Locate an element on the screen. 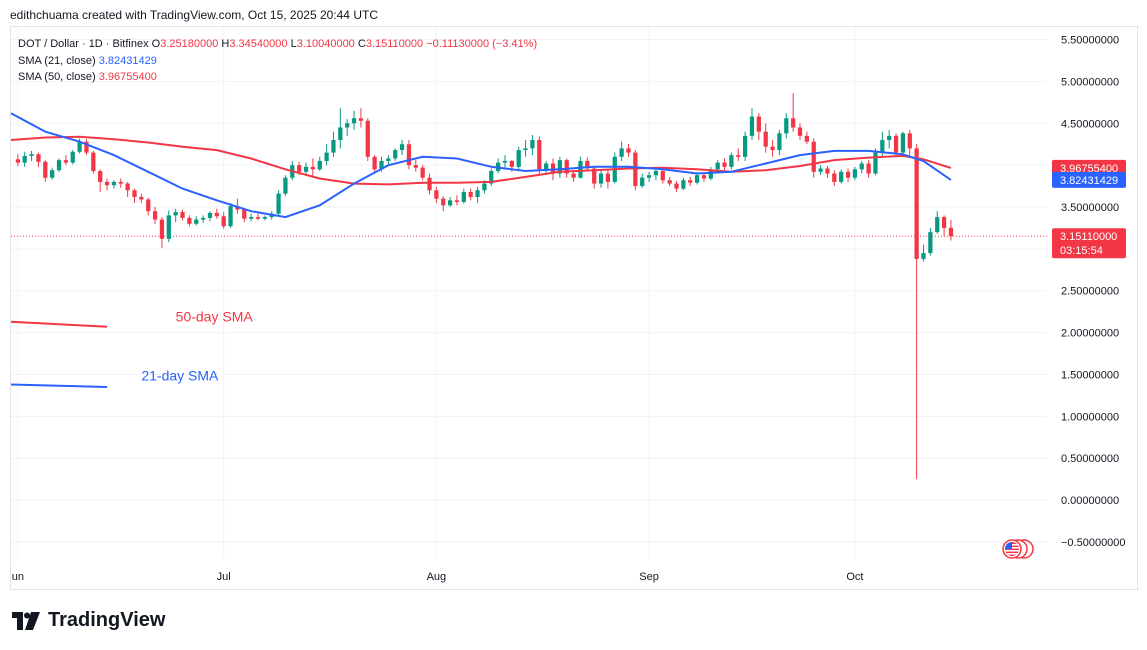  tradingview-logo: TradingView is located at coordinates (88, 620).